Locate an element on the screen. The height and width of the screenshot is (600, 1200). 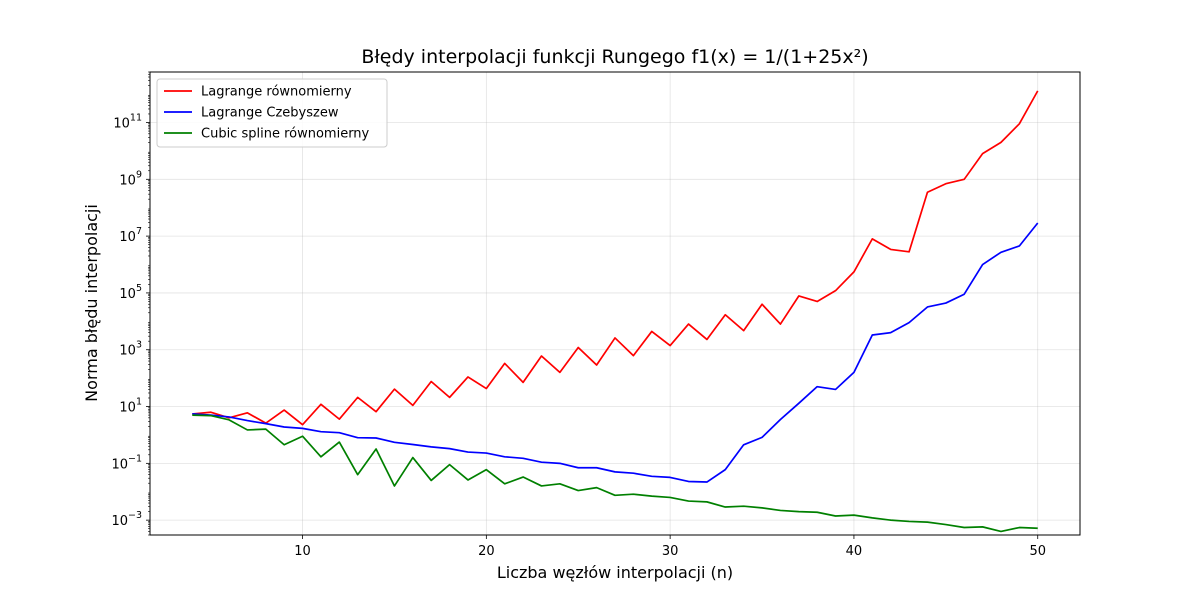
y-tick-label: 10⁵ is located at coordinates (130, 292).